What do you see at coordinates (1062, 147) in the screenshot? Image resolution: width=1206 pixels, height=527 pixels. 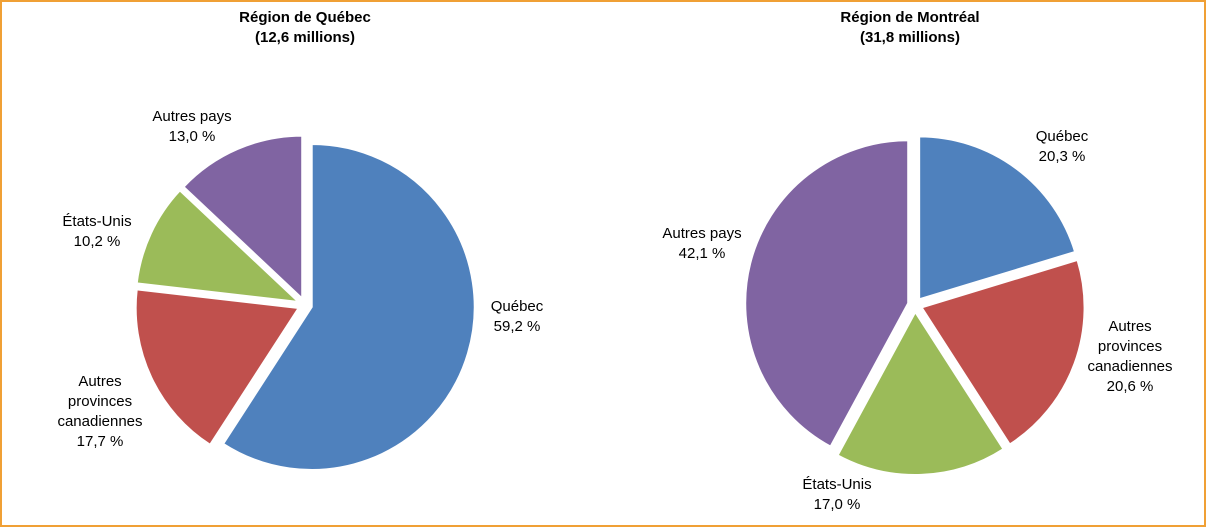 I see `slice-label: Québec 20,3 %` at bounding box center [1062, 147].